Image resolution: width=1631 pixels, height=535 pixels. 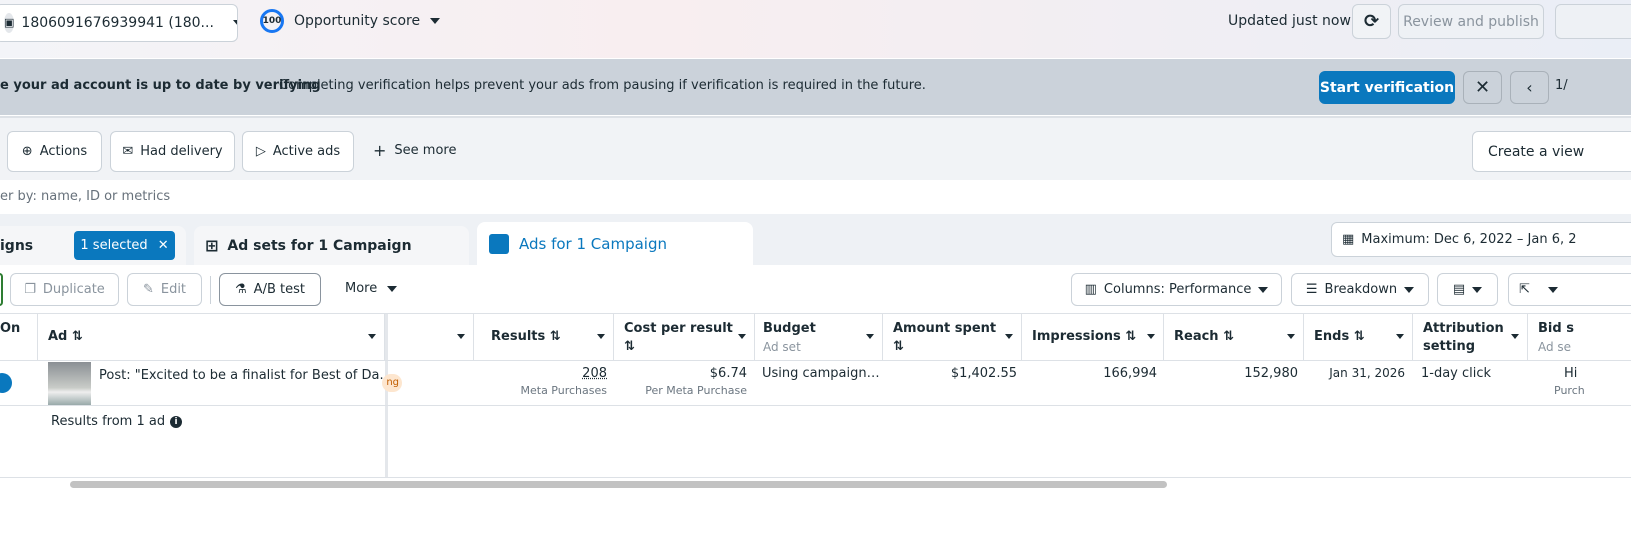 What do you see at coordinates (173, 289) in the screenshot?
I see `button-label: Edit` at bounding box center [173, 289].